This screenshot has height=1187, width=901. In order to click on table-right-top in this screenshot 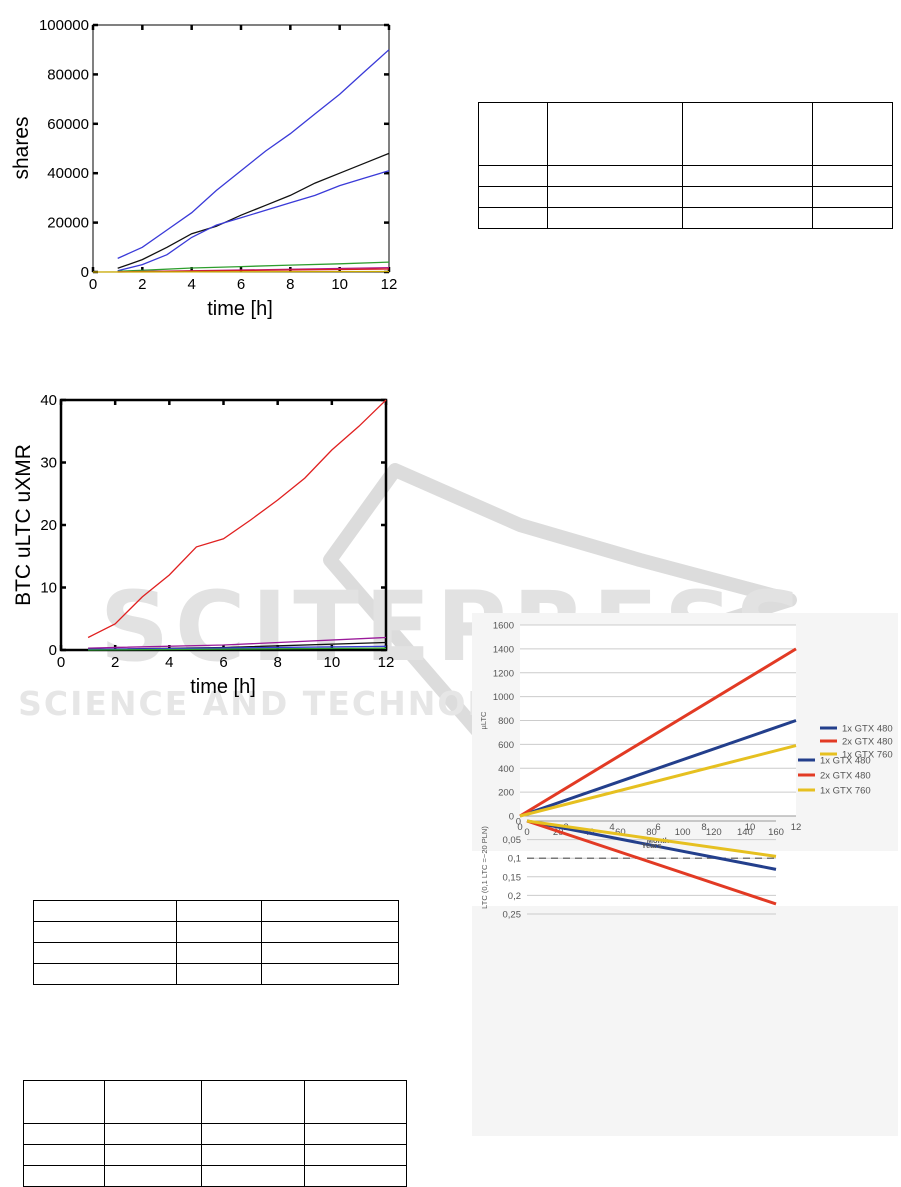, I will do `click(685, 165)`.